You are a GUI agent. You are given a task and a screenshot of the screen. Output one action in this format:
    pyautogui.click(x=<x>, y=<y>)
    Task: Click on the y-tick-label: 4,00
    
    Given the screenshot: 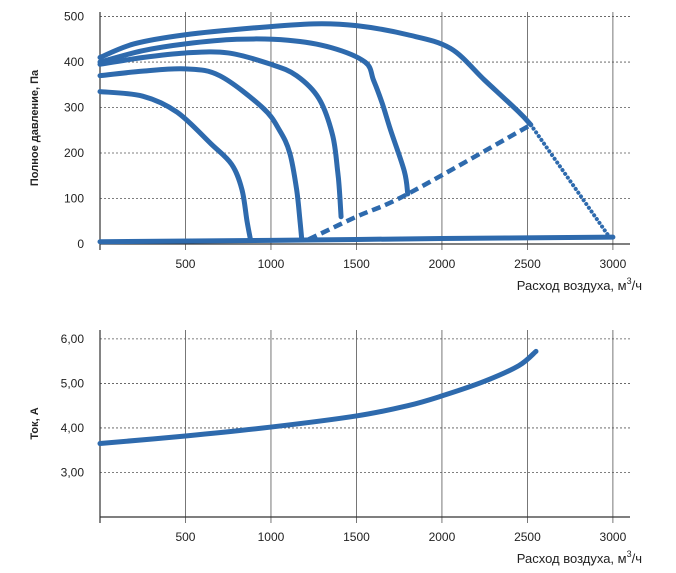 What is the action you would take?
    pyautogui.click(x=73, y=428)
    